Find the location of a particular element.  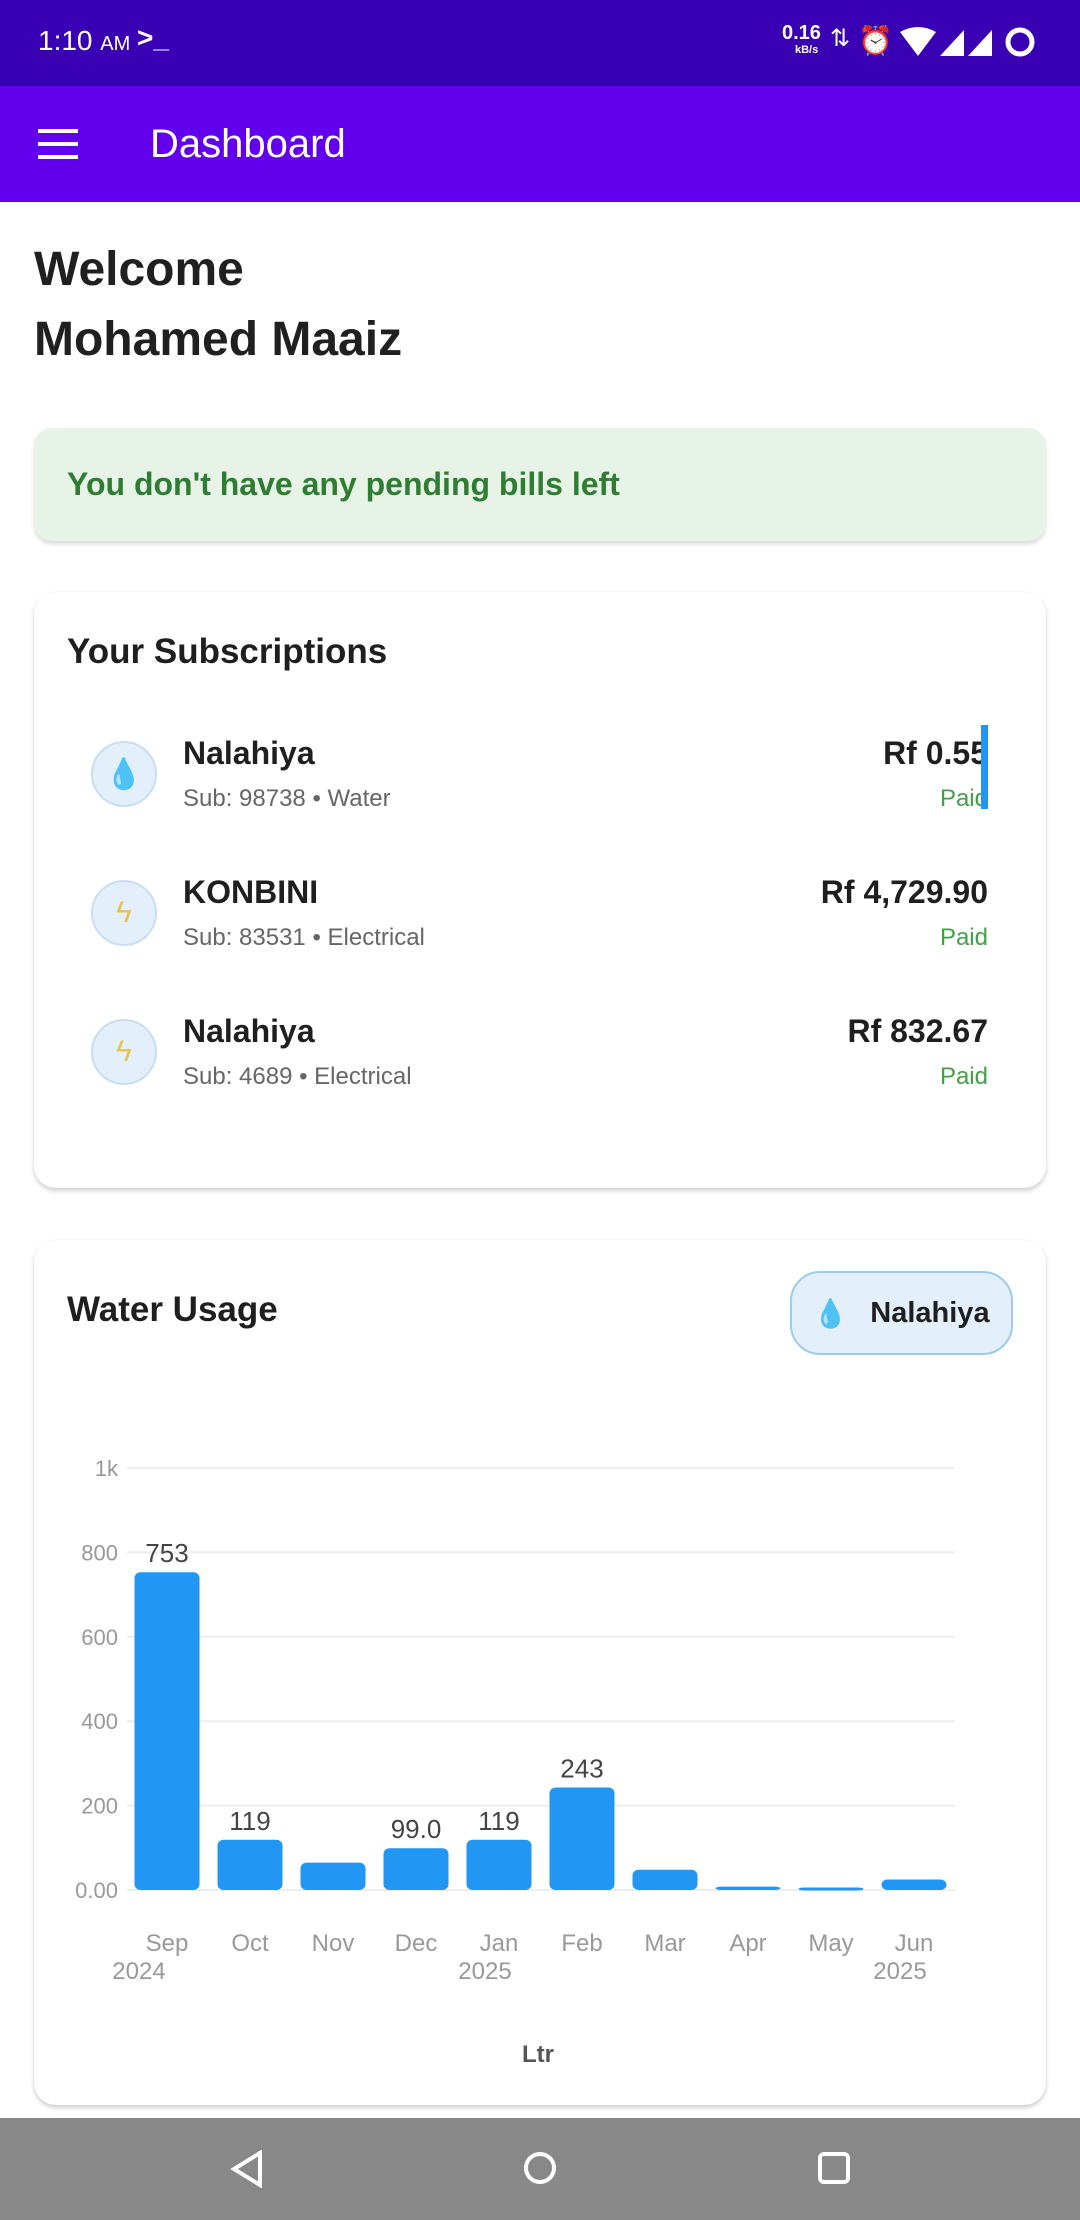

water-usage-title: Water Usage is located at coordinates (172, 1309).